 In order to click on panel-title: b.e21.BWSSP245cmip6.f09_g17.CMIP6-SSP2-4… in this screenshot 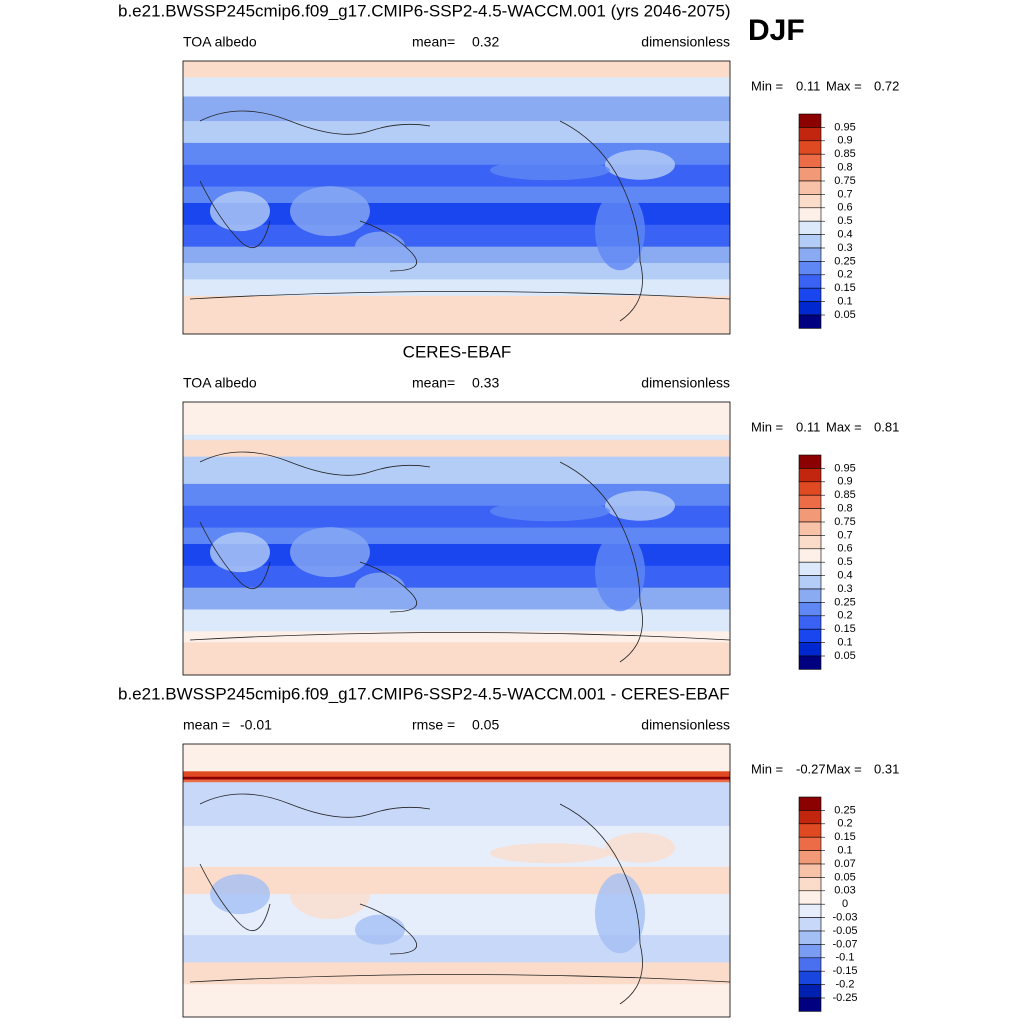, I will do `click(424, 10)`.